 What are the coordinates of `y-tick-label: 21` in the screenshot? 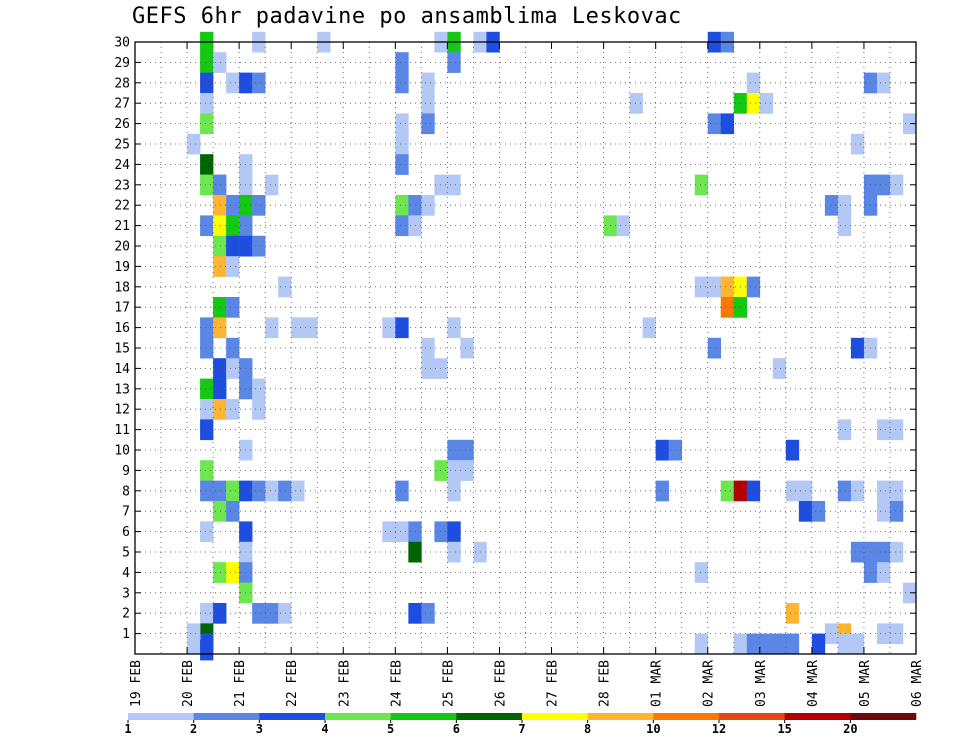 It's located at (122, 226).